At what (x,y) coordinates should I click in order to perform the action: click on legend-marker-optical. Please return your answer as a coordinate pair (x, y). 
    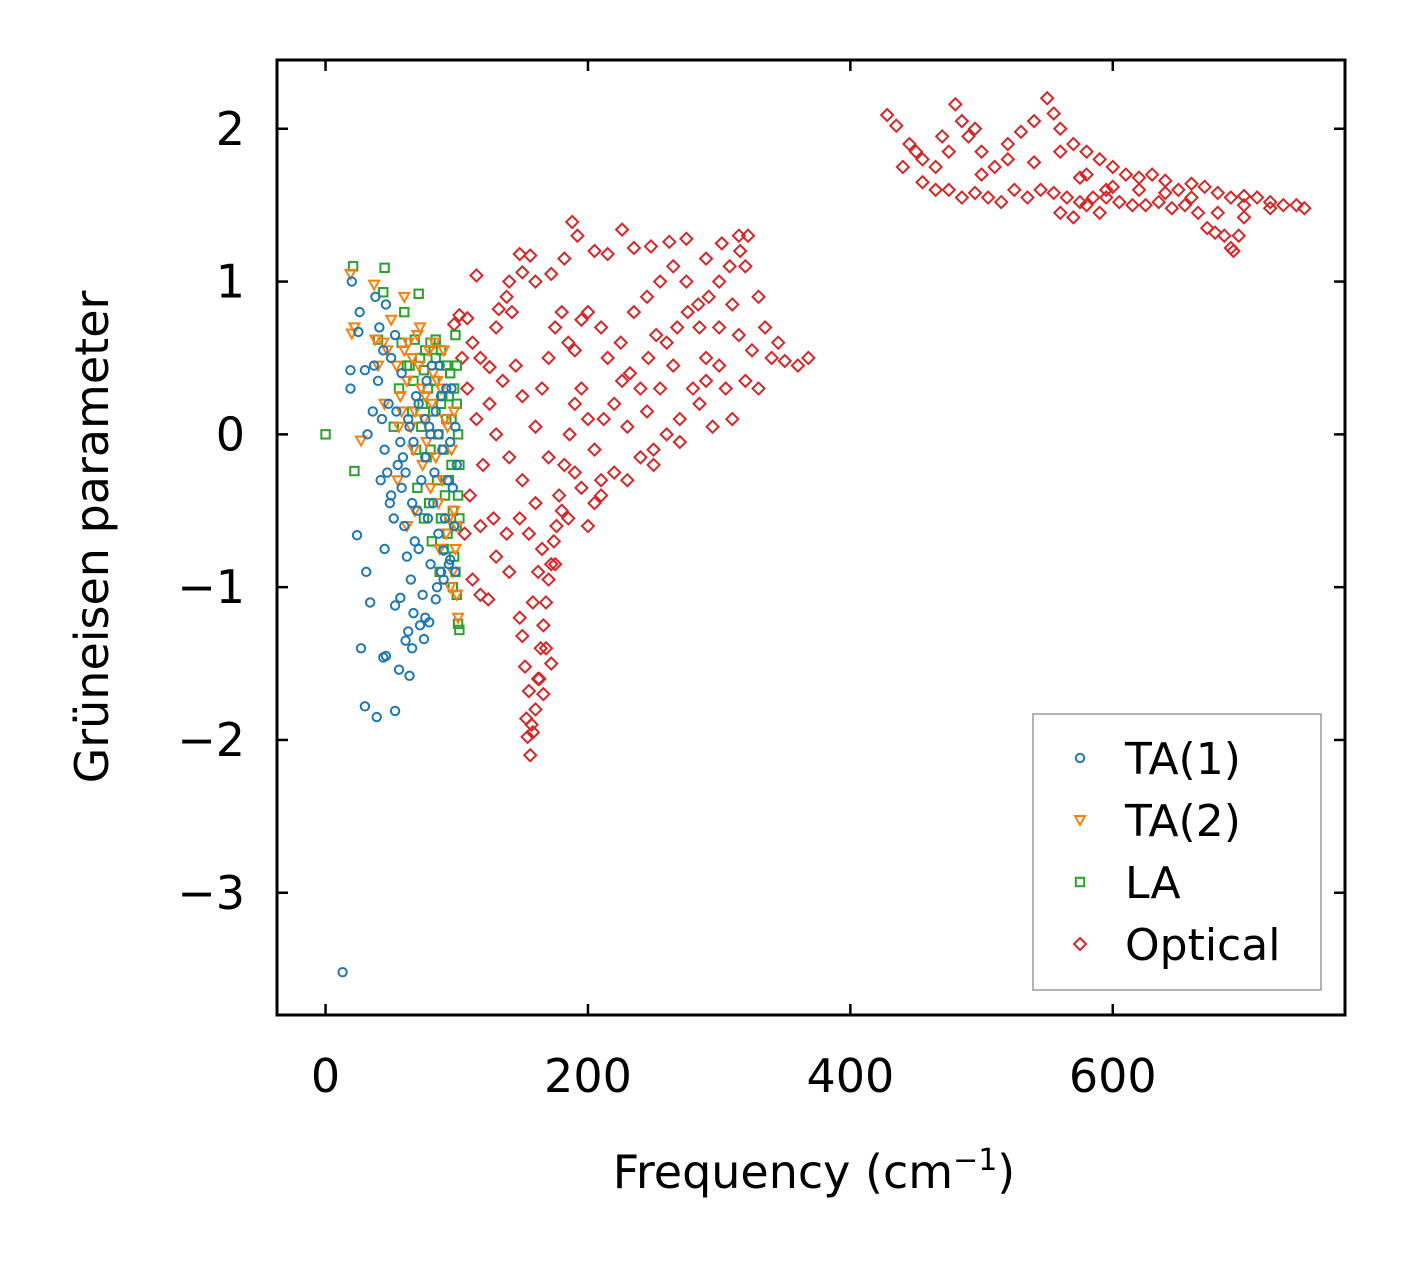
    Looking at the image, I should click on (1080, 944).